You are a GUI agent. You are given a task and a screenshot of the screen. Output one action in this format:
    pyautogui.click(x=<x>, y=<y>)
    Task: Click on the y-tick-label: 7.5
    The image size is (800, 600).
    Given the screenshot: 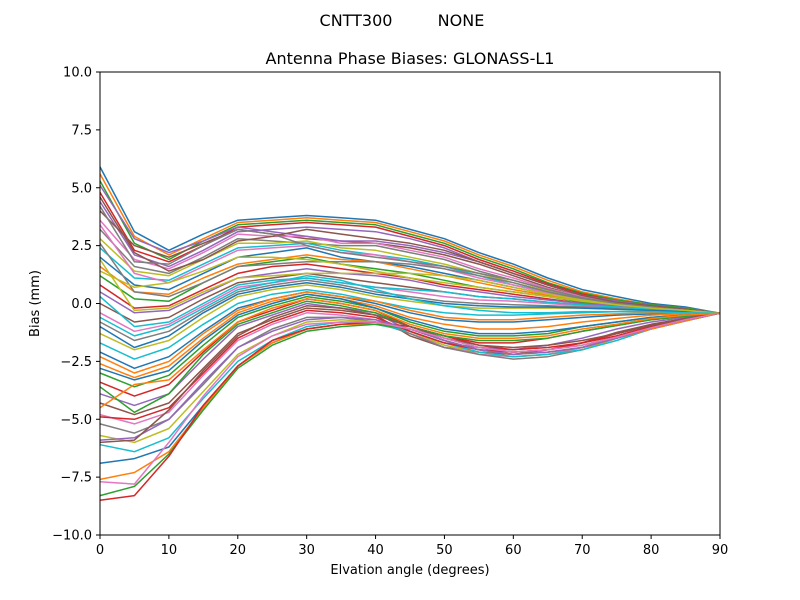 What is the action you would take?
    pyautogui.click(x=81, y=130)
    